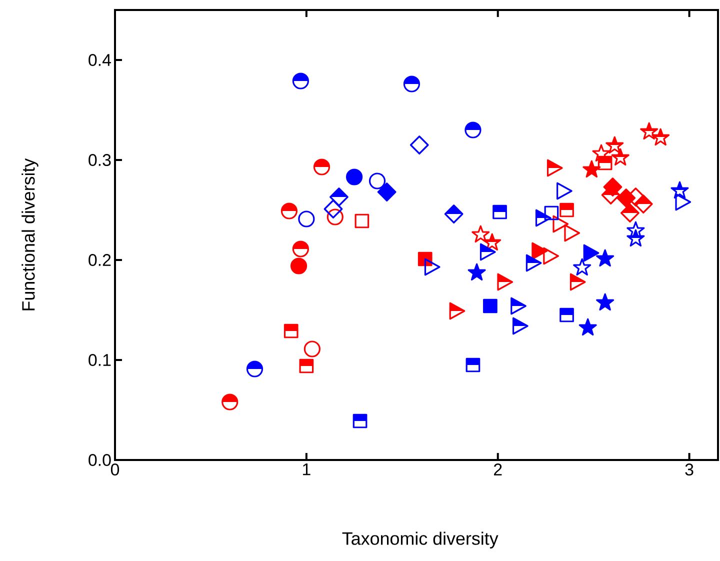  I want to click on x-tick-label: 2, so click(498, 470).